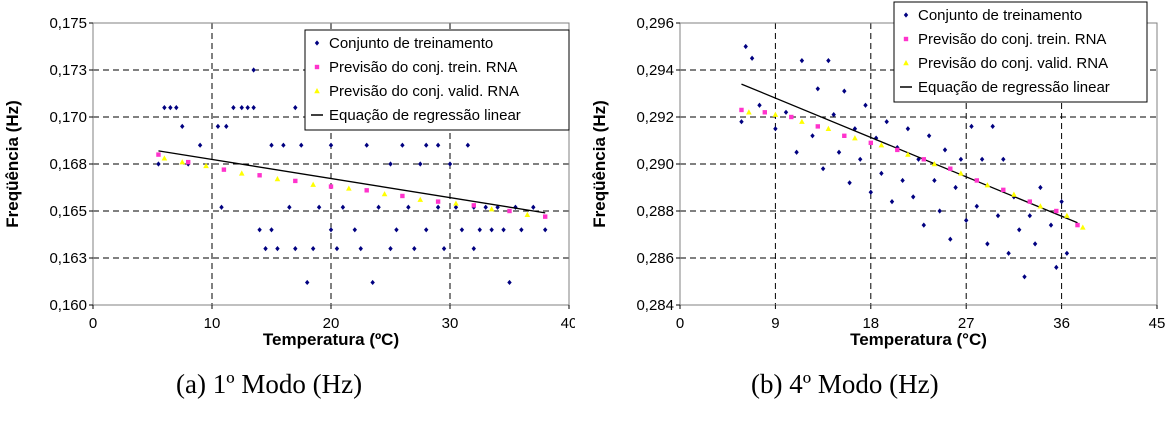  Describe the element at coordinates (68, 211) in the screenshot. I see `y-tick-label: 0,165` at that location.